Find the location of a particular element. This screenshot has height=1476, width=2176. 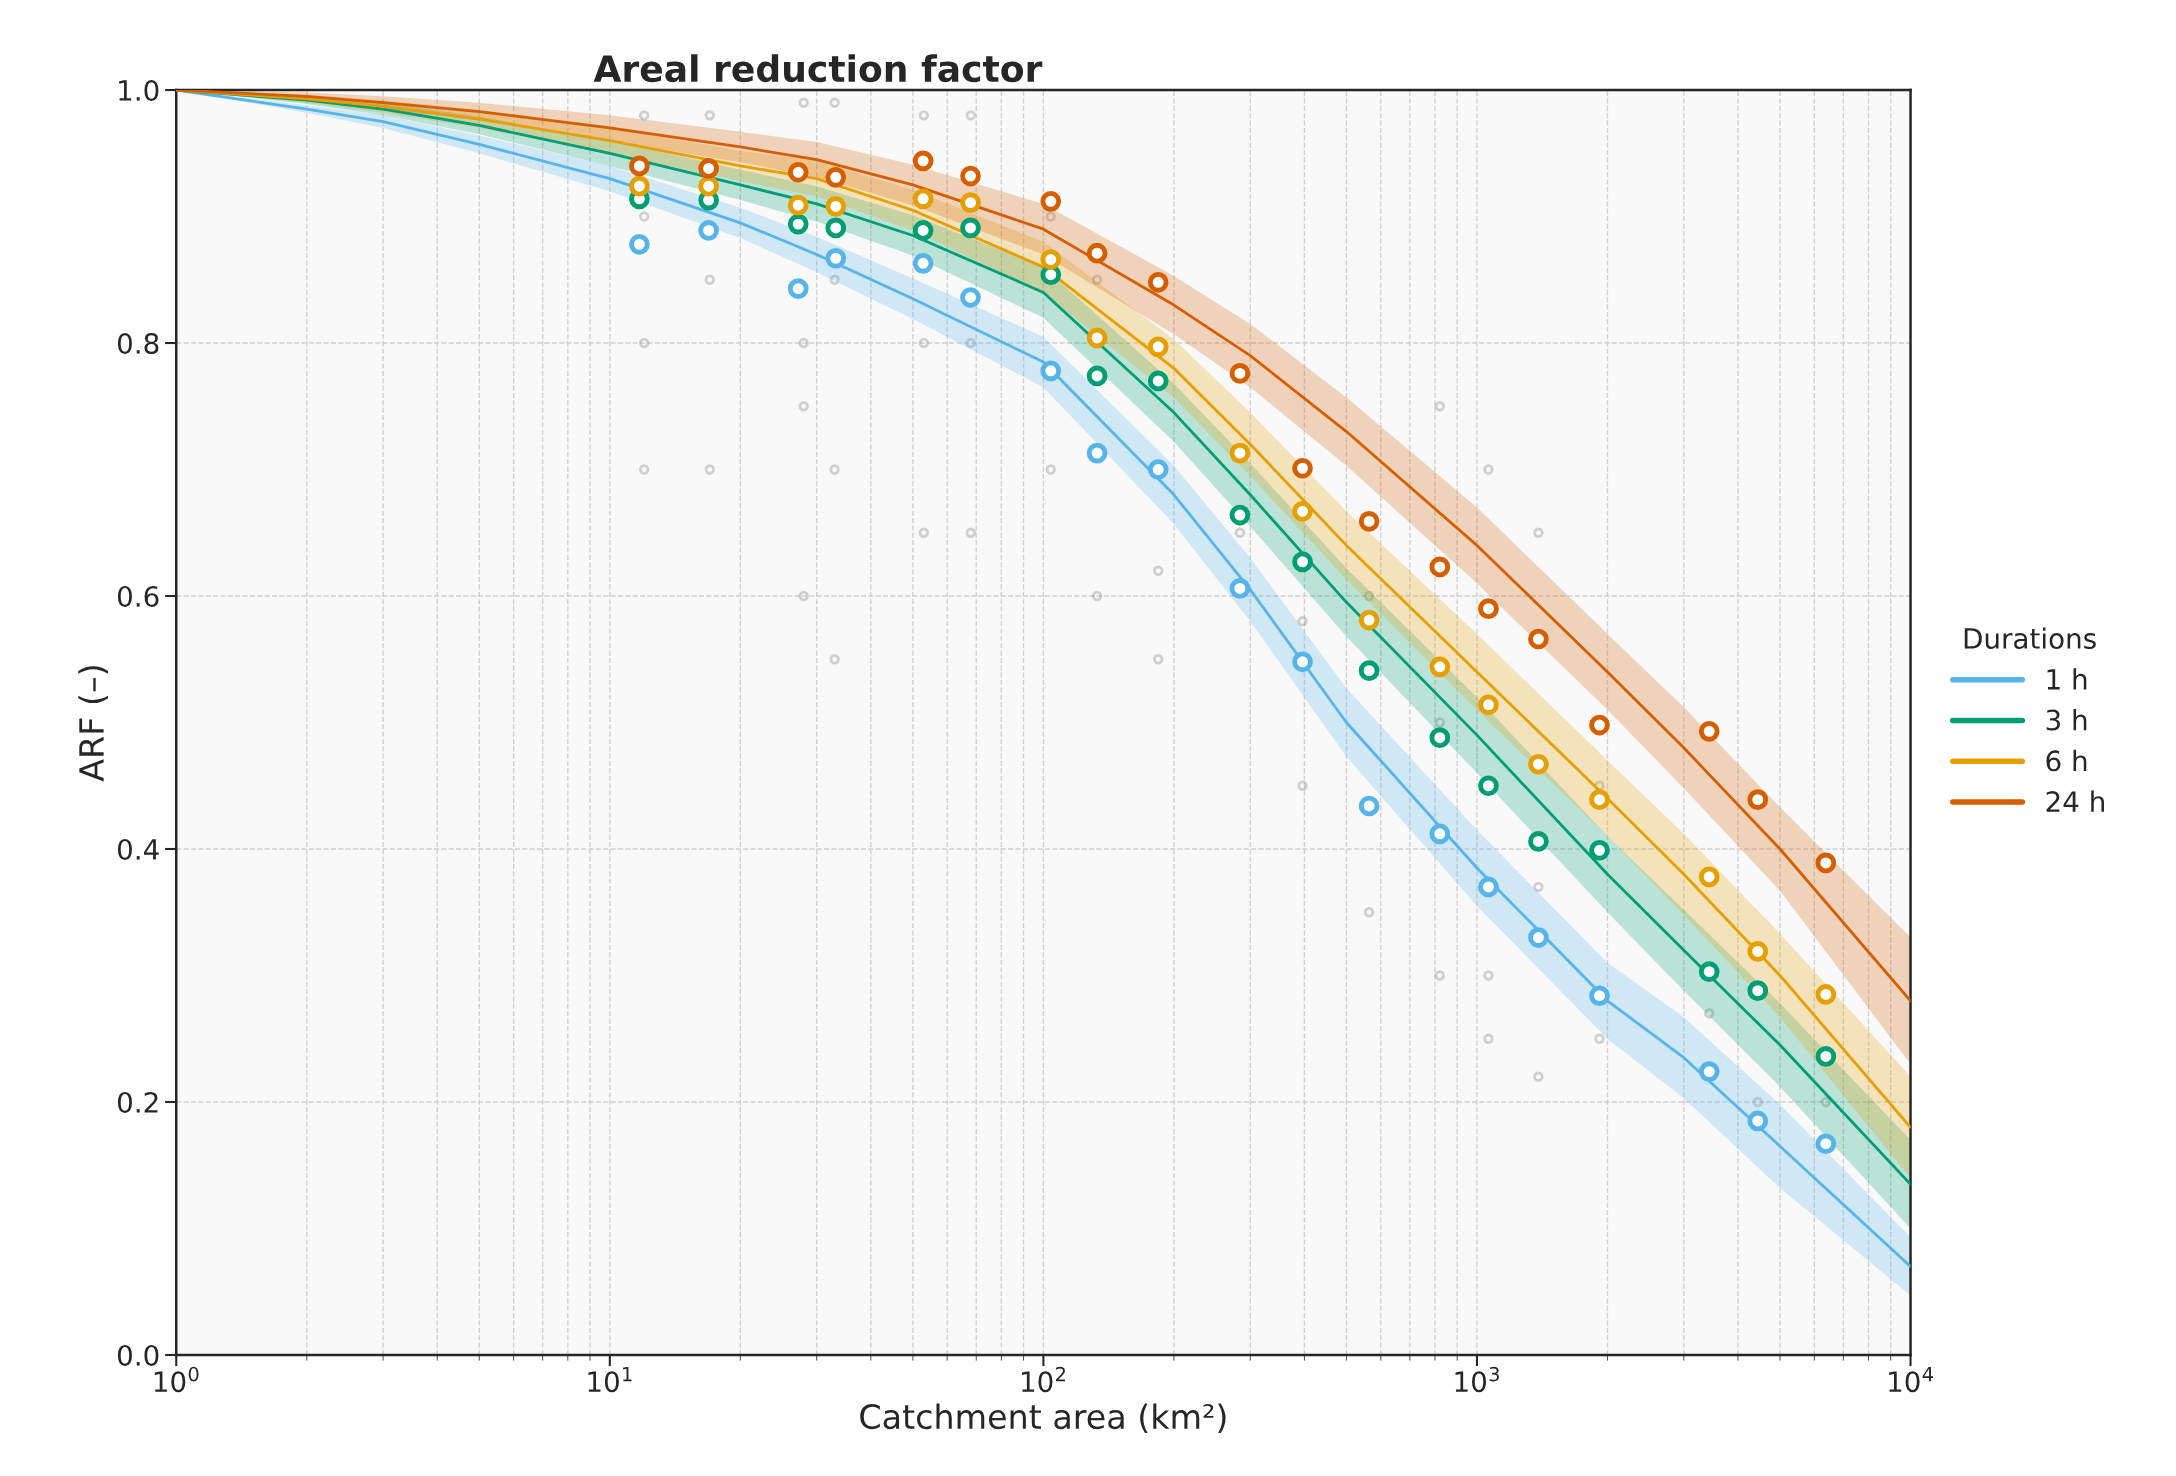

legend-label: 6 h is located at coordinates (2066, 760).